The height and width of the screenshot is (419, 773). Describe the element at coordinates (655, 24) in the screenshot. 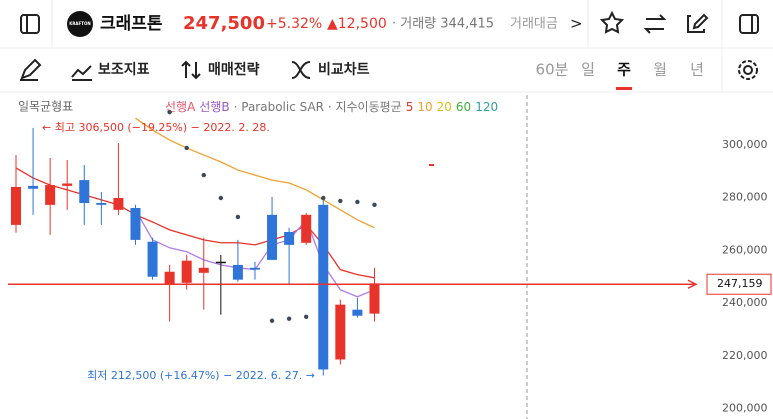

I see `swap-icon` at that location.